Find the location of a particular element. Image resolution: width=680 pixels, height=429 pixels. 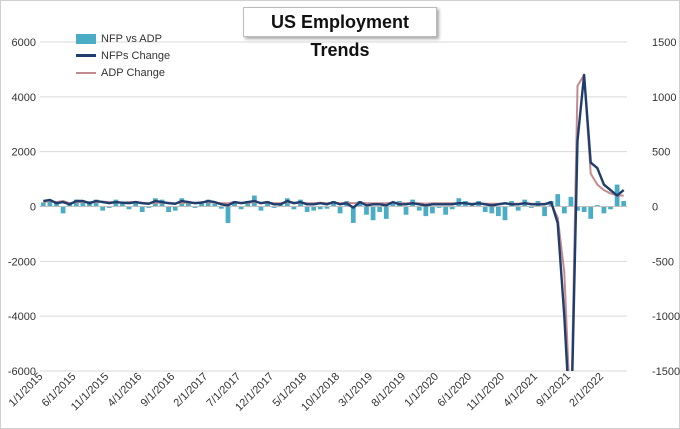

y-right-tick-label: 0 is located at coordinates (655, 208).